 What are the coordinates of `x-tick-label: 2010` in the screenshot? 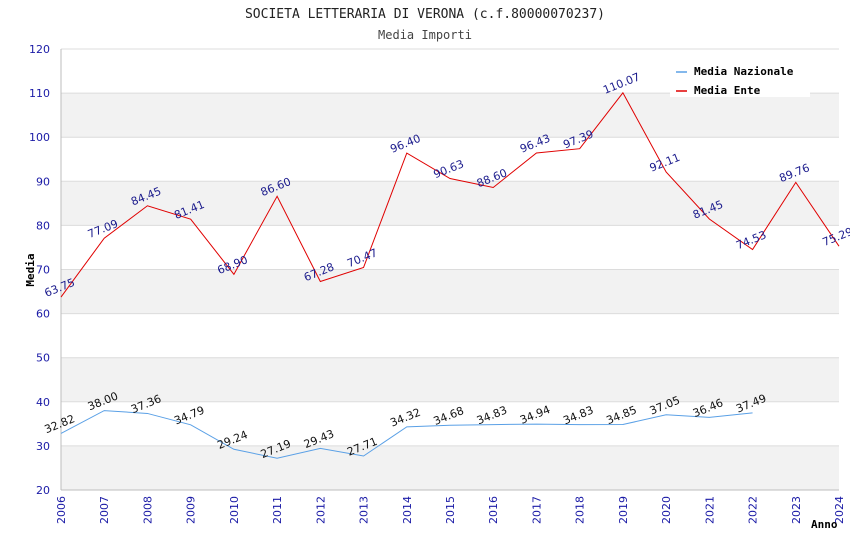 It's located at (234, 510).